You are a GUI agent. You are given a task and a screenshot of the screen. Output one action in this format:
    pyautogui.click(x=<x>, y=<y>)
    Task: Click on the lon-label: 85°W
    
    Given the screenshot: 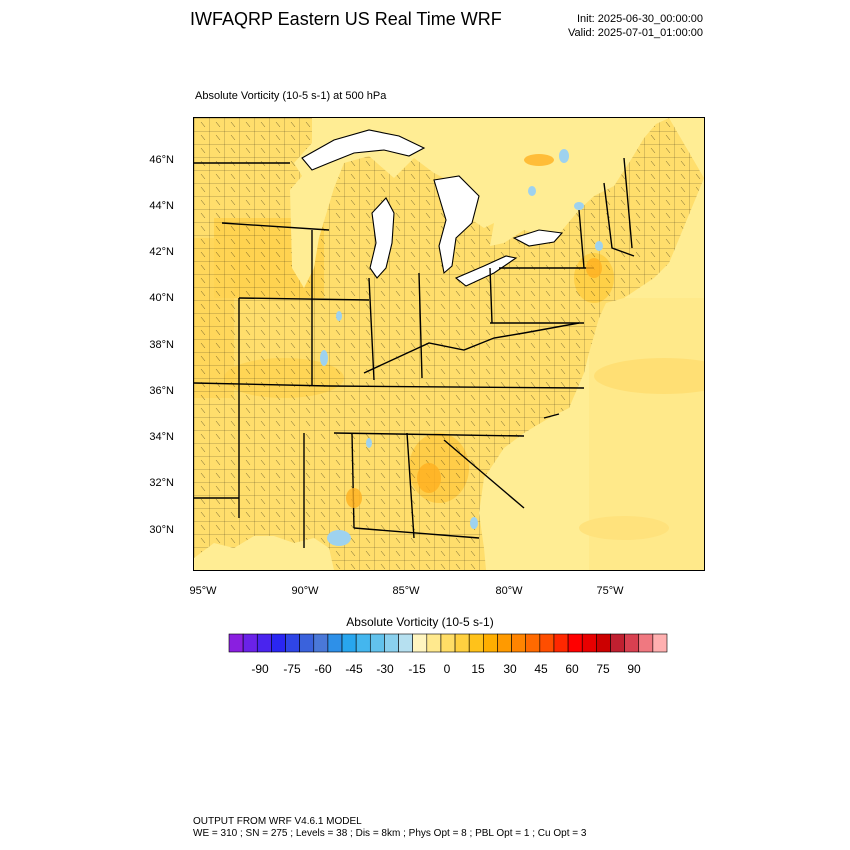 What is the action you would take?
    pyautogui.click(x=406, y=591)
    